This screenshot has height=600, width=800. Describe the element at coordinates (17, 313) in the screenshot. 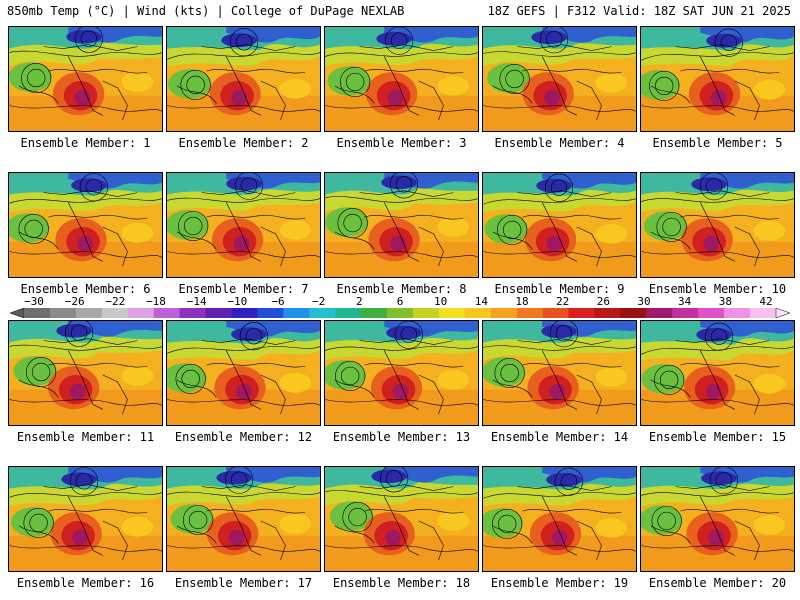

I see `colorbar-min-arrow` at that location.